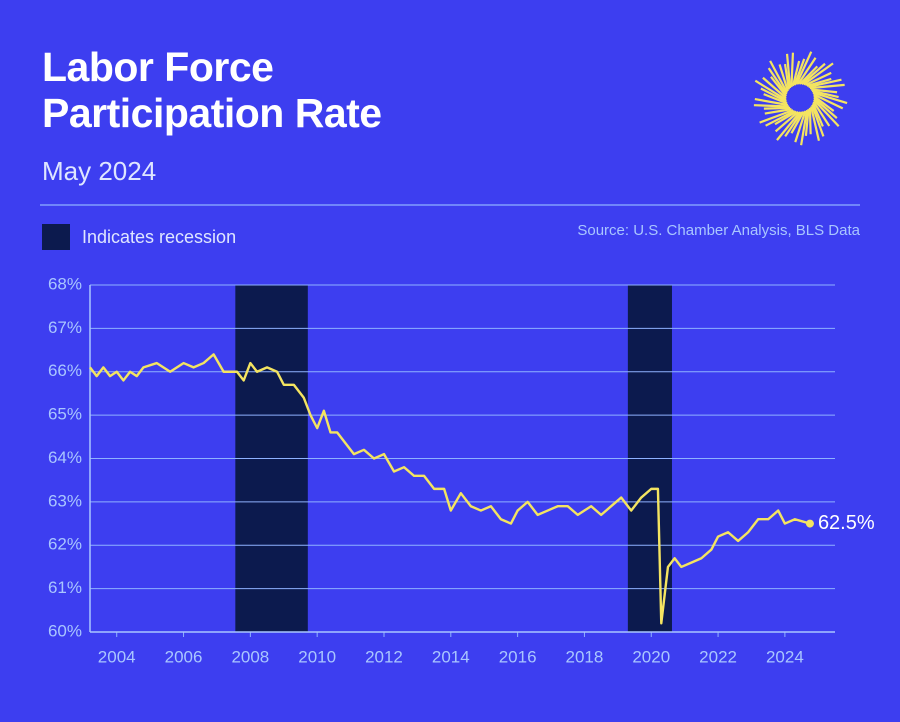 The height and width of the screenshot is (722, 900). I want to click on source: Source: U.S. Chamber Analysis, BLS Data, so click(718, 230).